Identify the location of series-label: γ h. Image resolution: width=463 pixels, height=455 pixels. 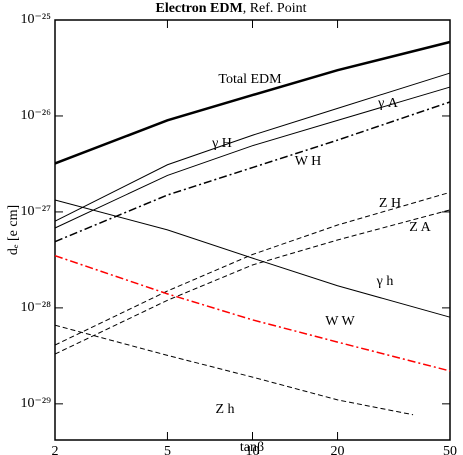
(385, 281).